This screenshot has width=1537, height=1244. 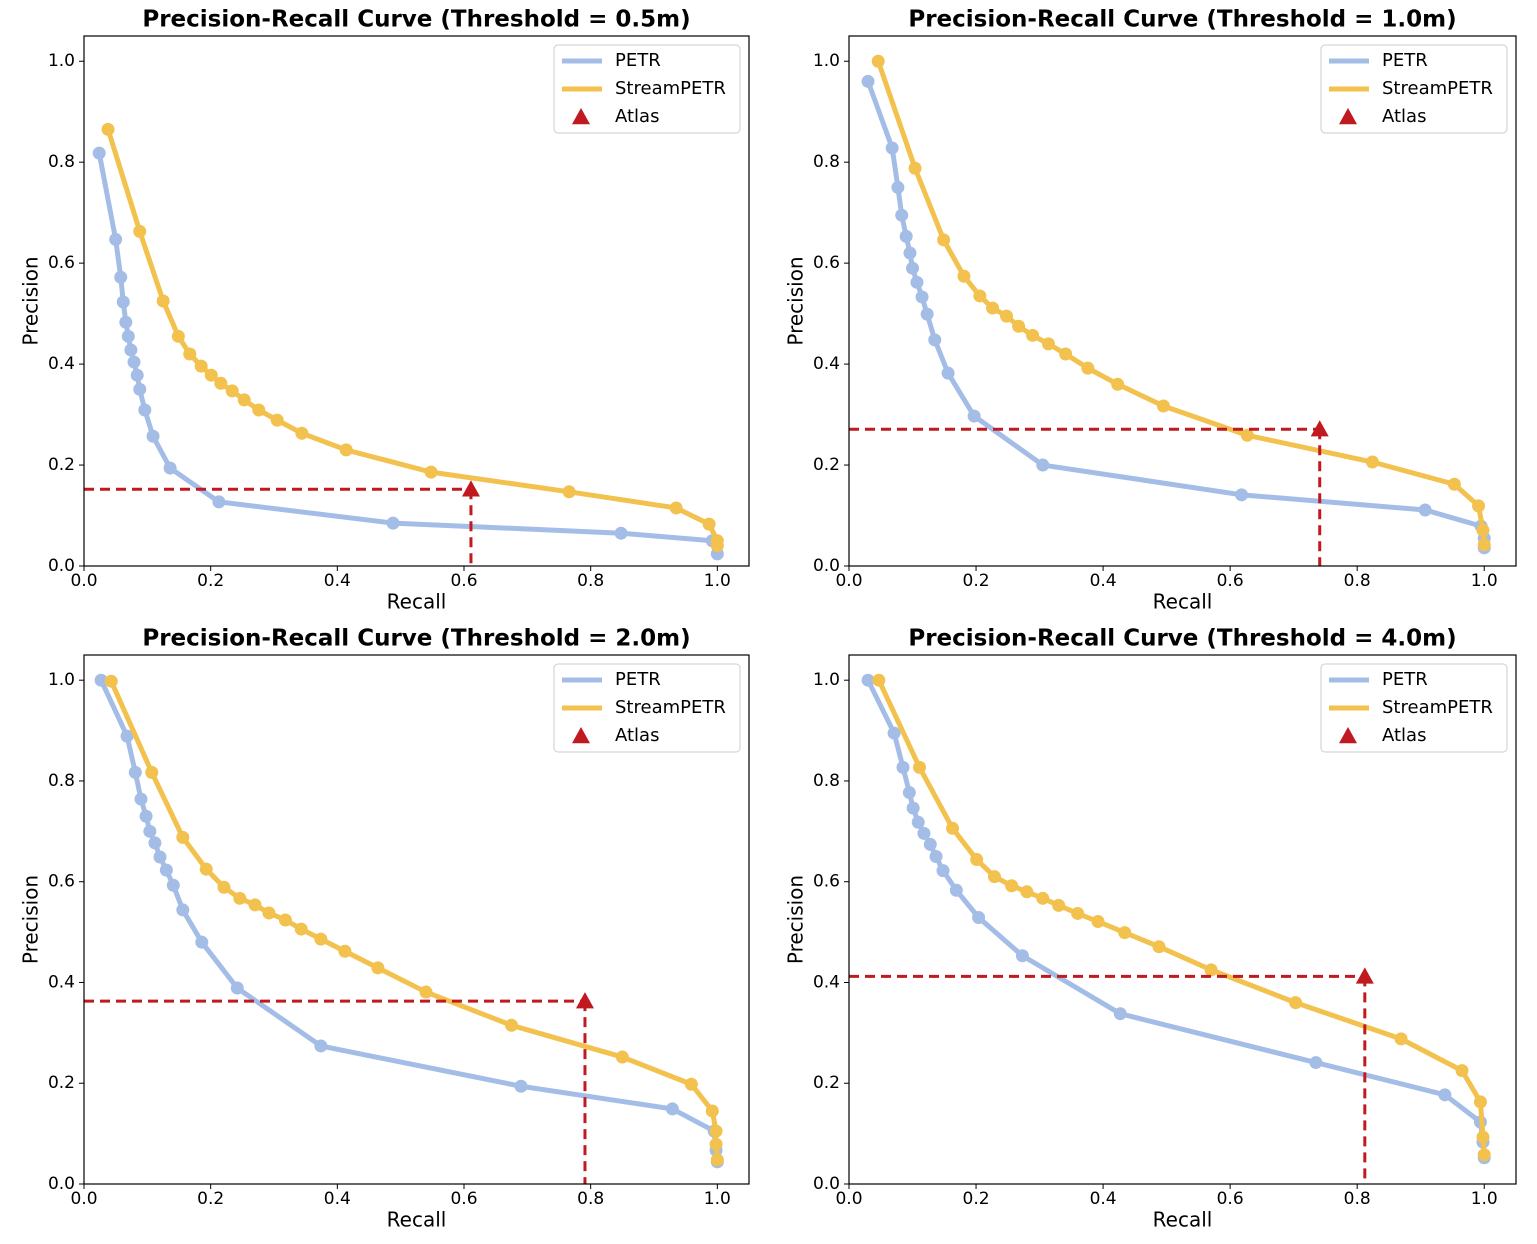 I want to click on atlas-marker, so click(x=584, y=1000).